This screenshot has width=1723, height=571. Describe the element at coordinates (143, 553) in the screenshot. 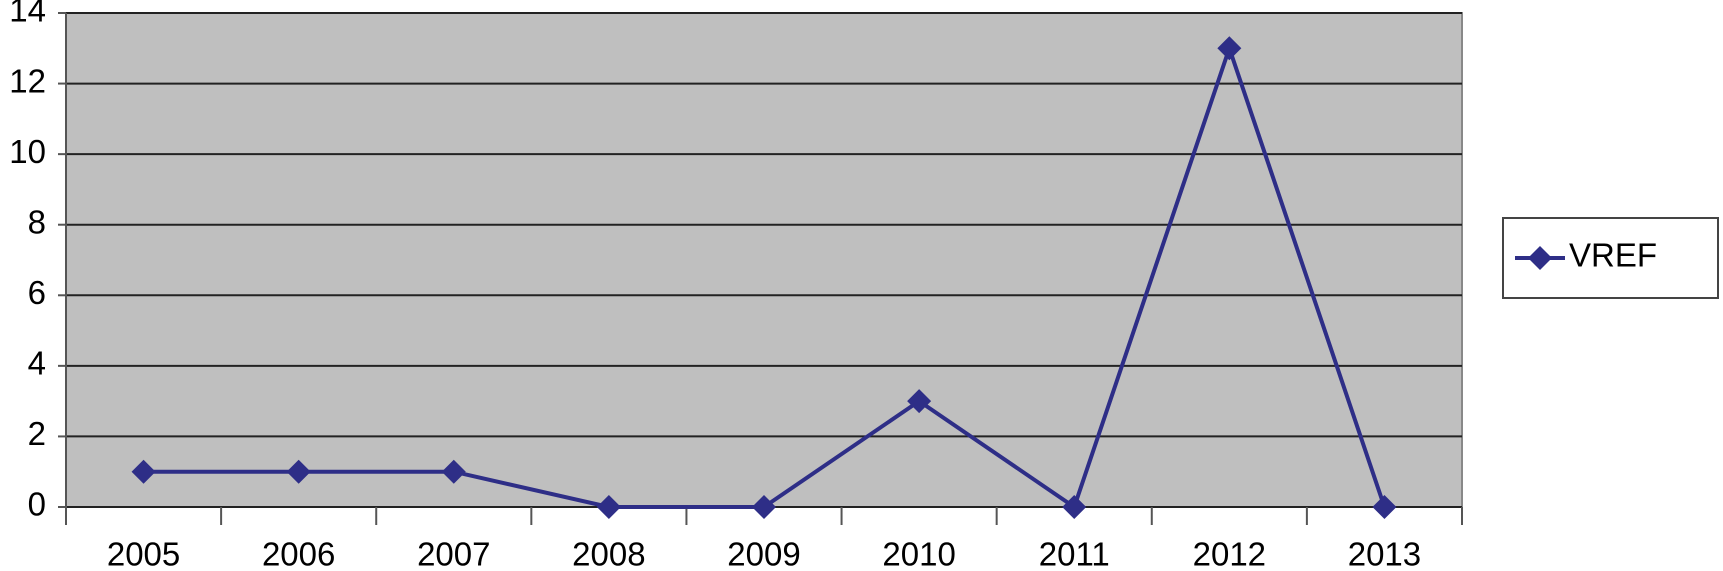

I see `x-tick-label: 2005` at that location.